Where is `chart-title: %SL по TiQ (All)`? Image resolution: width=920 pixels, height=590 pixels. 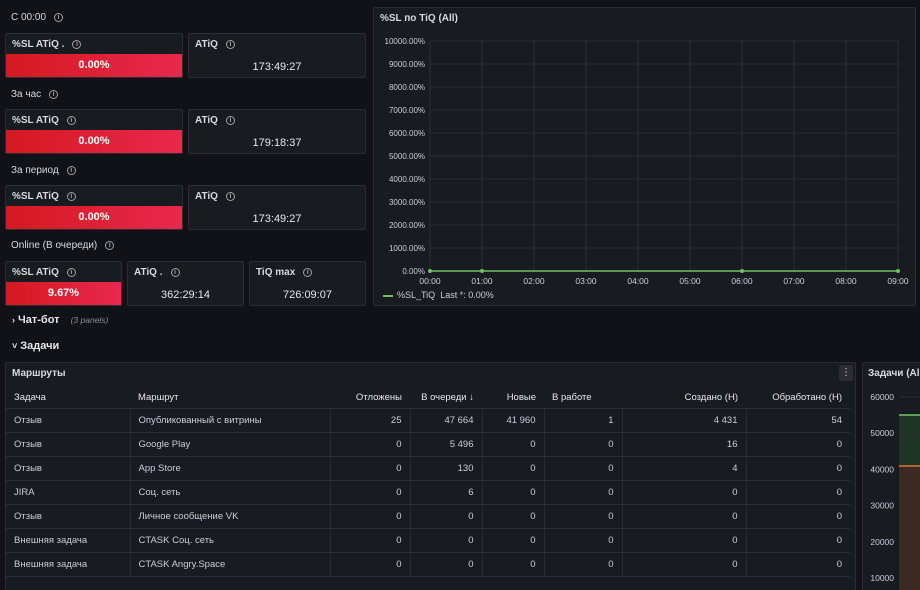
chart-title: %SL по TiQ (All) is located at coordinates (419, 18).